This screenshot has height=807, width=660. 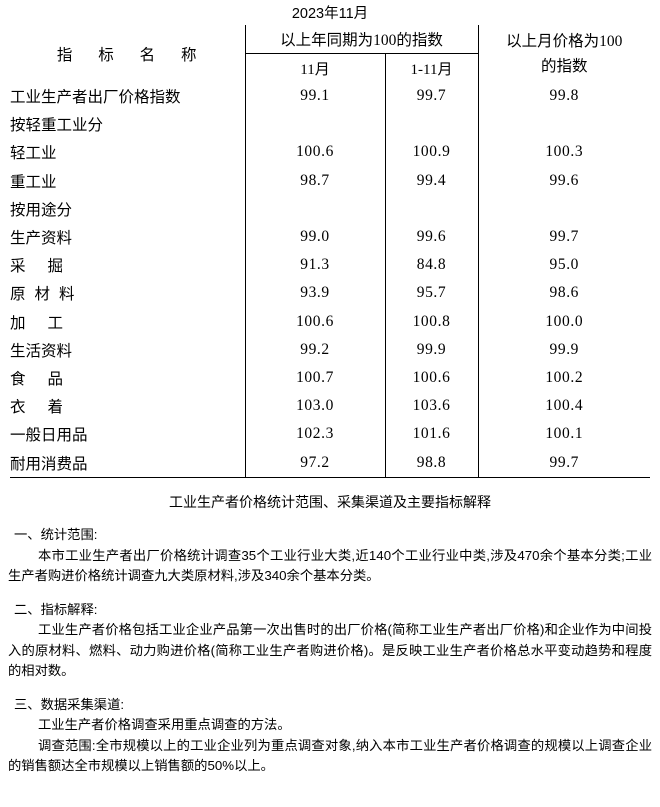 What do you see at coordinates (127, 350) in the screenshot?
I see `row-label: 生活资料` at bounding box center [127, 350].